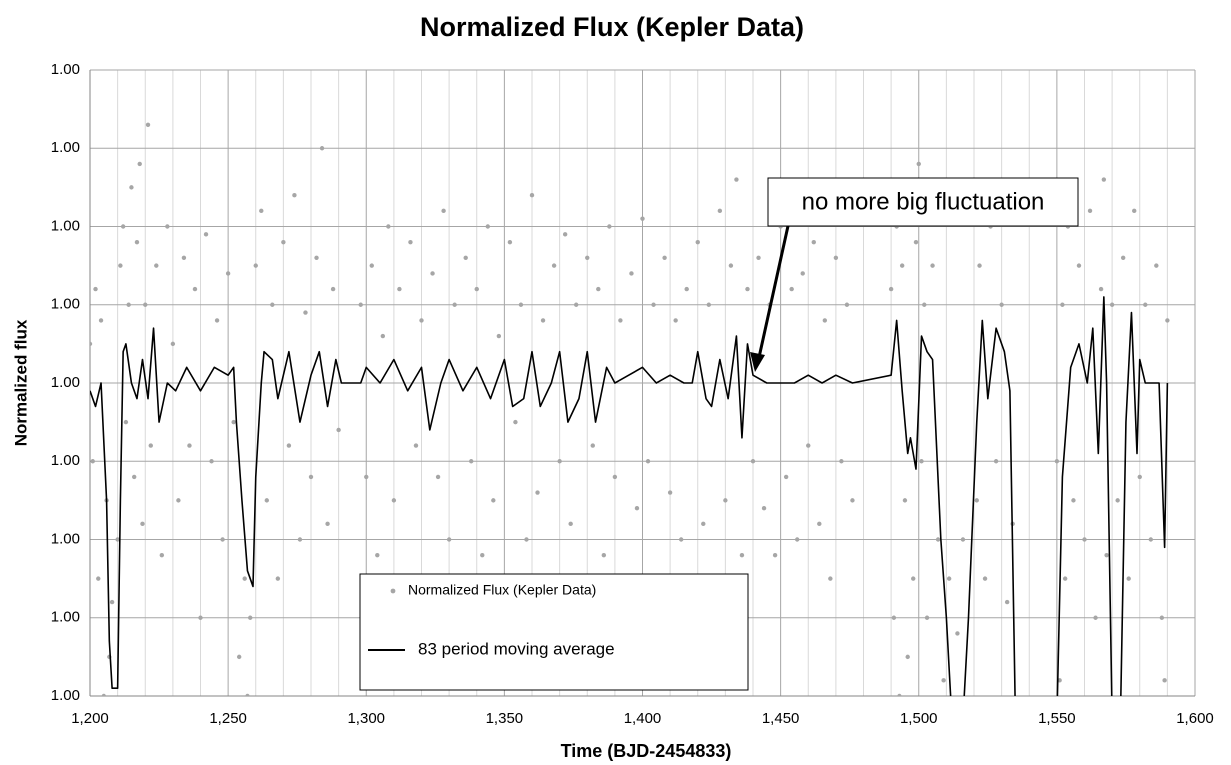 The image size is (1231, 765). What do you see at coordinates (919, 718) in the screenshot?
I see `x-tick-label: 1,500` at bounding box center [919, 718].